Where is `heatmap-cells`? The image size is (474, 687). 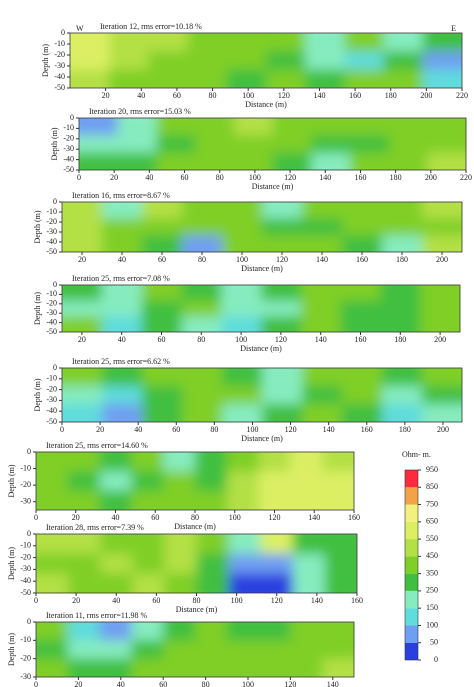 heatmap-cells is located at coordinates (195, 649).